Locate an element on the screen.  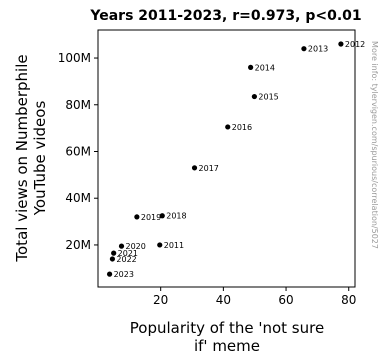
data-point-label: 2013 is located at coordinates (318, 49).